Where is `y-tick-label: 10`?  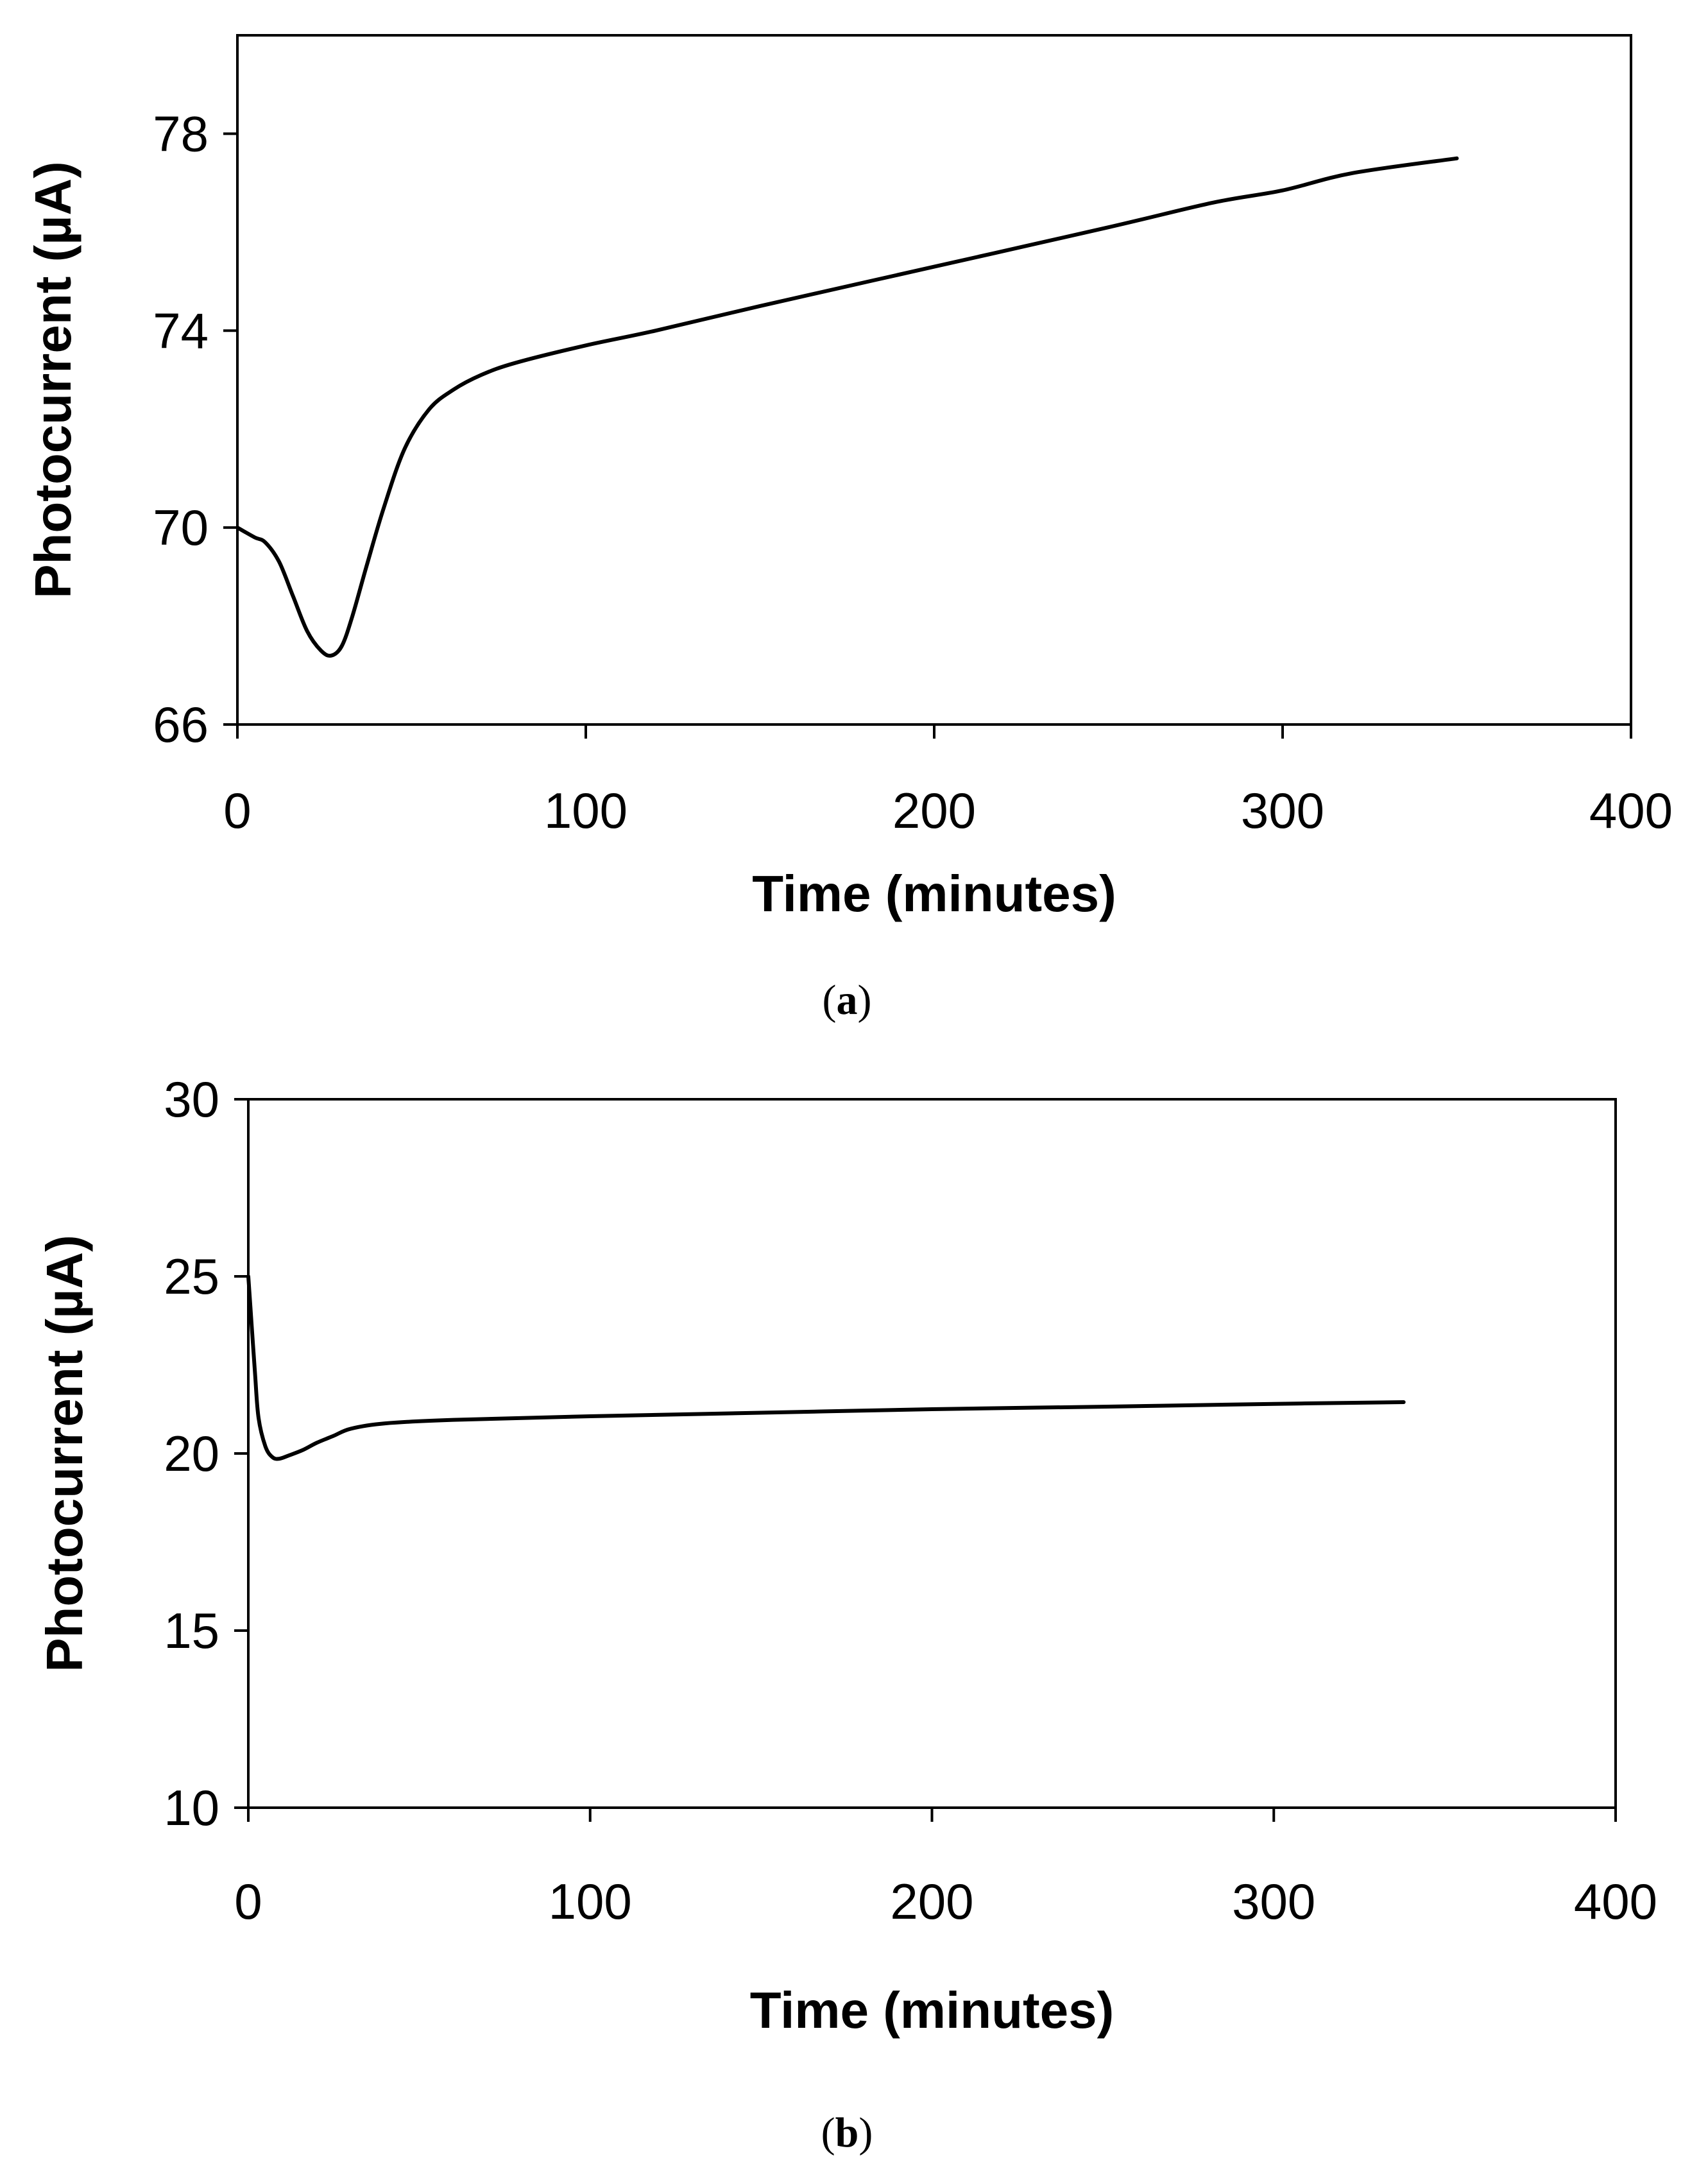
y-tick-label: 10 is located at coordinates (191, 1807).